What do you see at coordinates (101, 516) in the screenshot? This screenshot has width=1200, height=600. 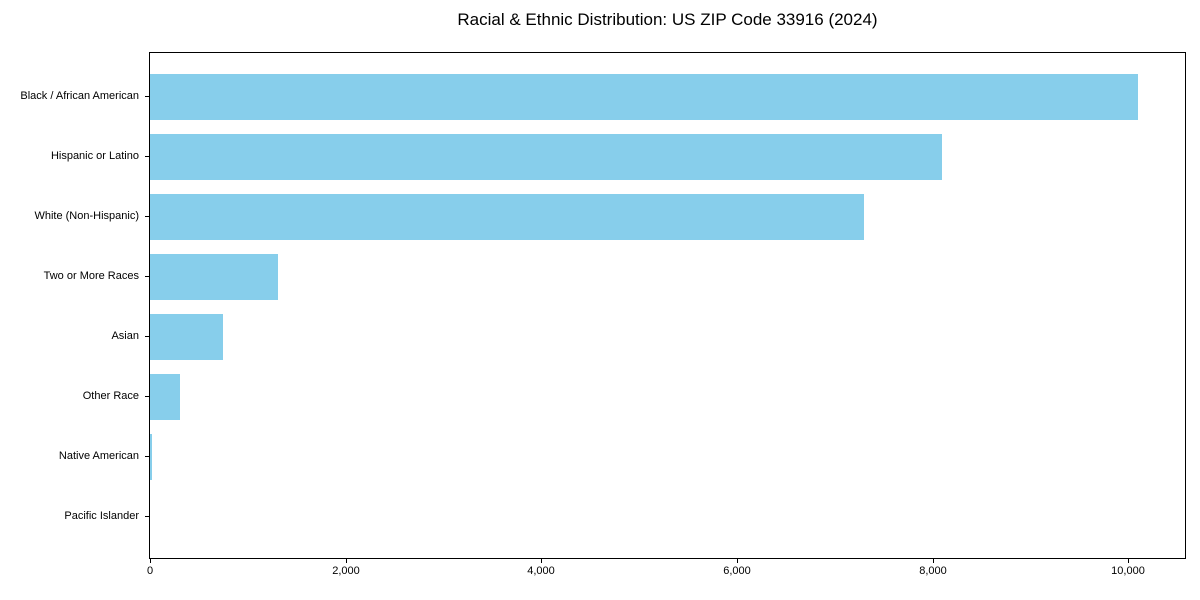 I see `category-label: Pacific Islander` at bounding box center [101, 516].